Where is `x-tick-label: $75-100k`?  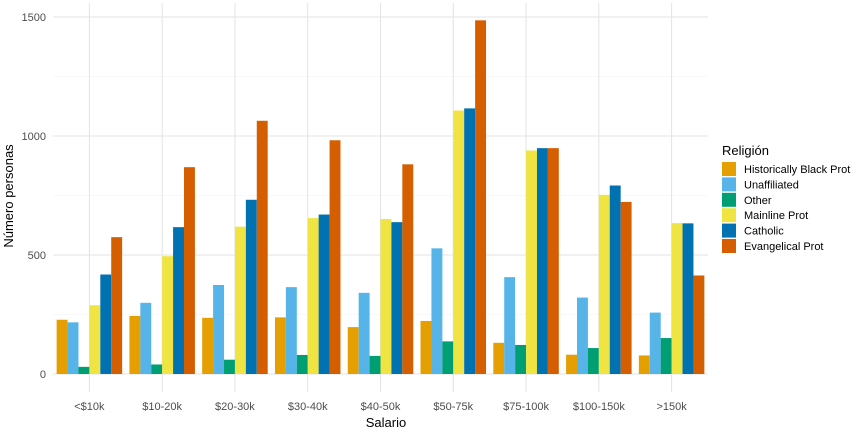 x-tick-label: $75-100k is located at coordinates (526, 407).